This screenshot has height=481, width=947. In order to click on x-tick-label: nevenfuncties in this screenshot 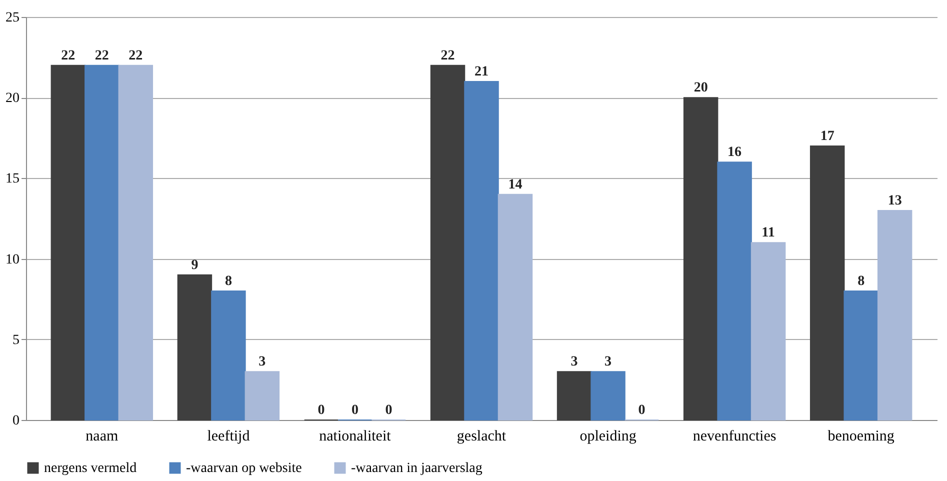, I will do `click(734, 436)`.